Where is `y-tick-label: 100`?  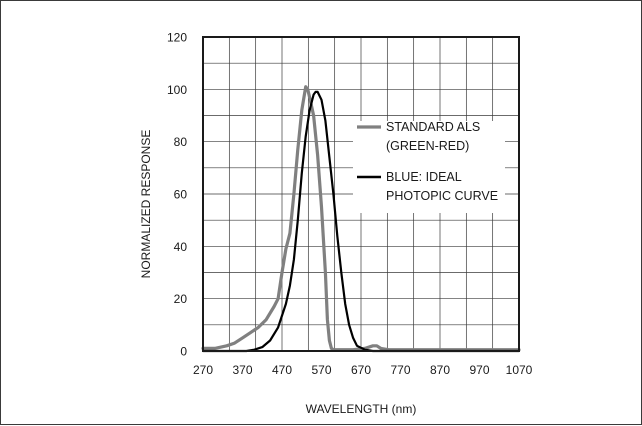
y-tick-label: 100 is located at coordinates (177, 90).